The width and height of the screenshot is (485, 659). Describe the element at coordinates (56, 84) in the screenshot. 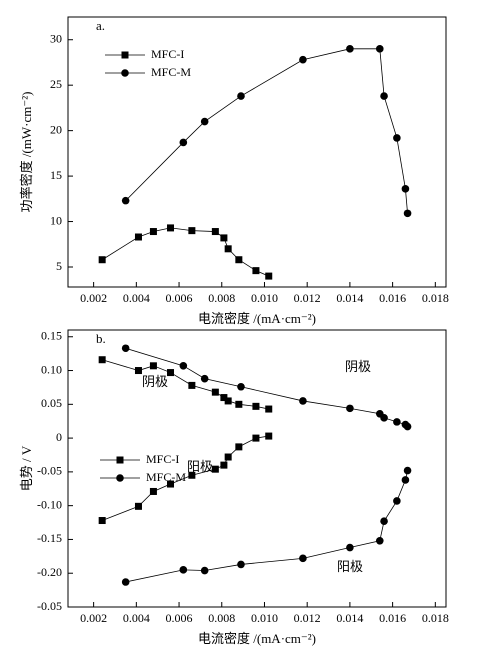

I see `y-tick-label: 25` at that location.